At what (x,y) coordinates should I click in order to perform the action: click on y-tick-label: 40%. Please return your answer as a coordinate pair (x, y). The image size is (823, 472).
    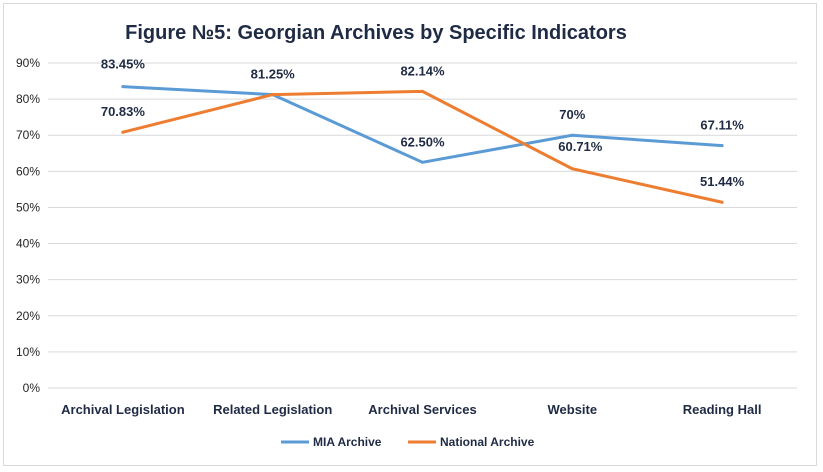
    Looking at the image, I should click on (28, 244).